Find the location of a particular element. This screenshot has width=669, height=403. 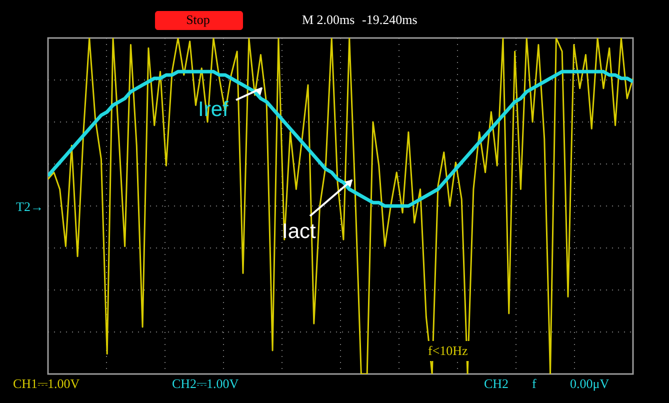

text: CH2 is located at coordinates (496, 383).